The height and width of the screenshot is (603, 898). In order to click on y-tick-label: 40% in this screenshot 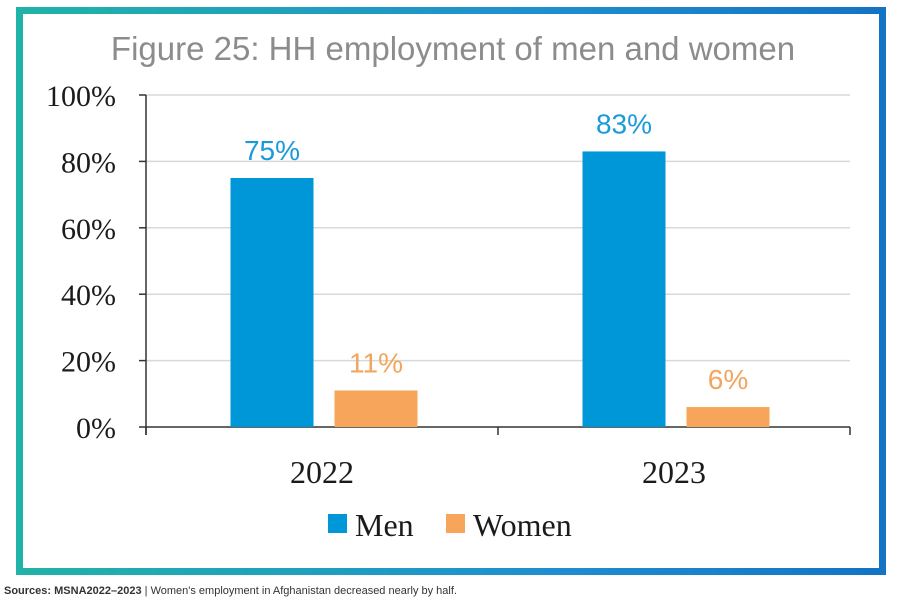, I will do `click(88, 295)`.